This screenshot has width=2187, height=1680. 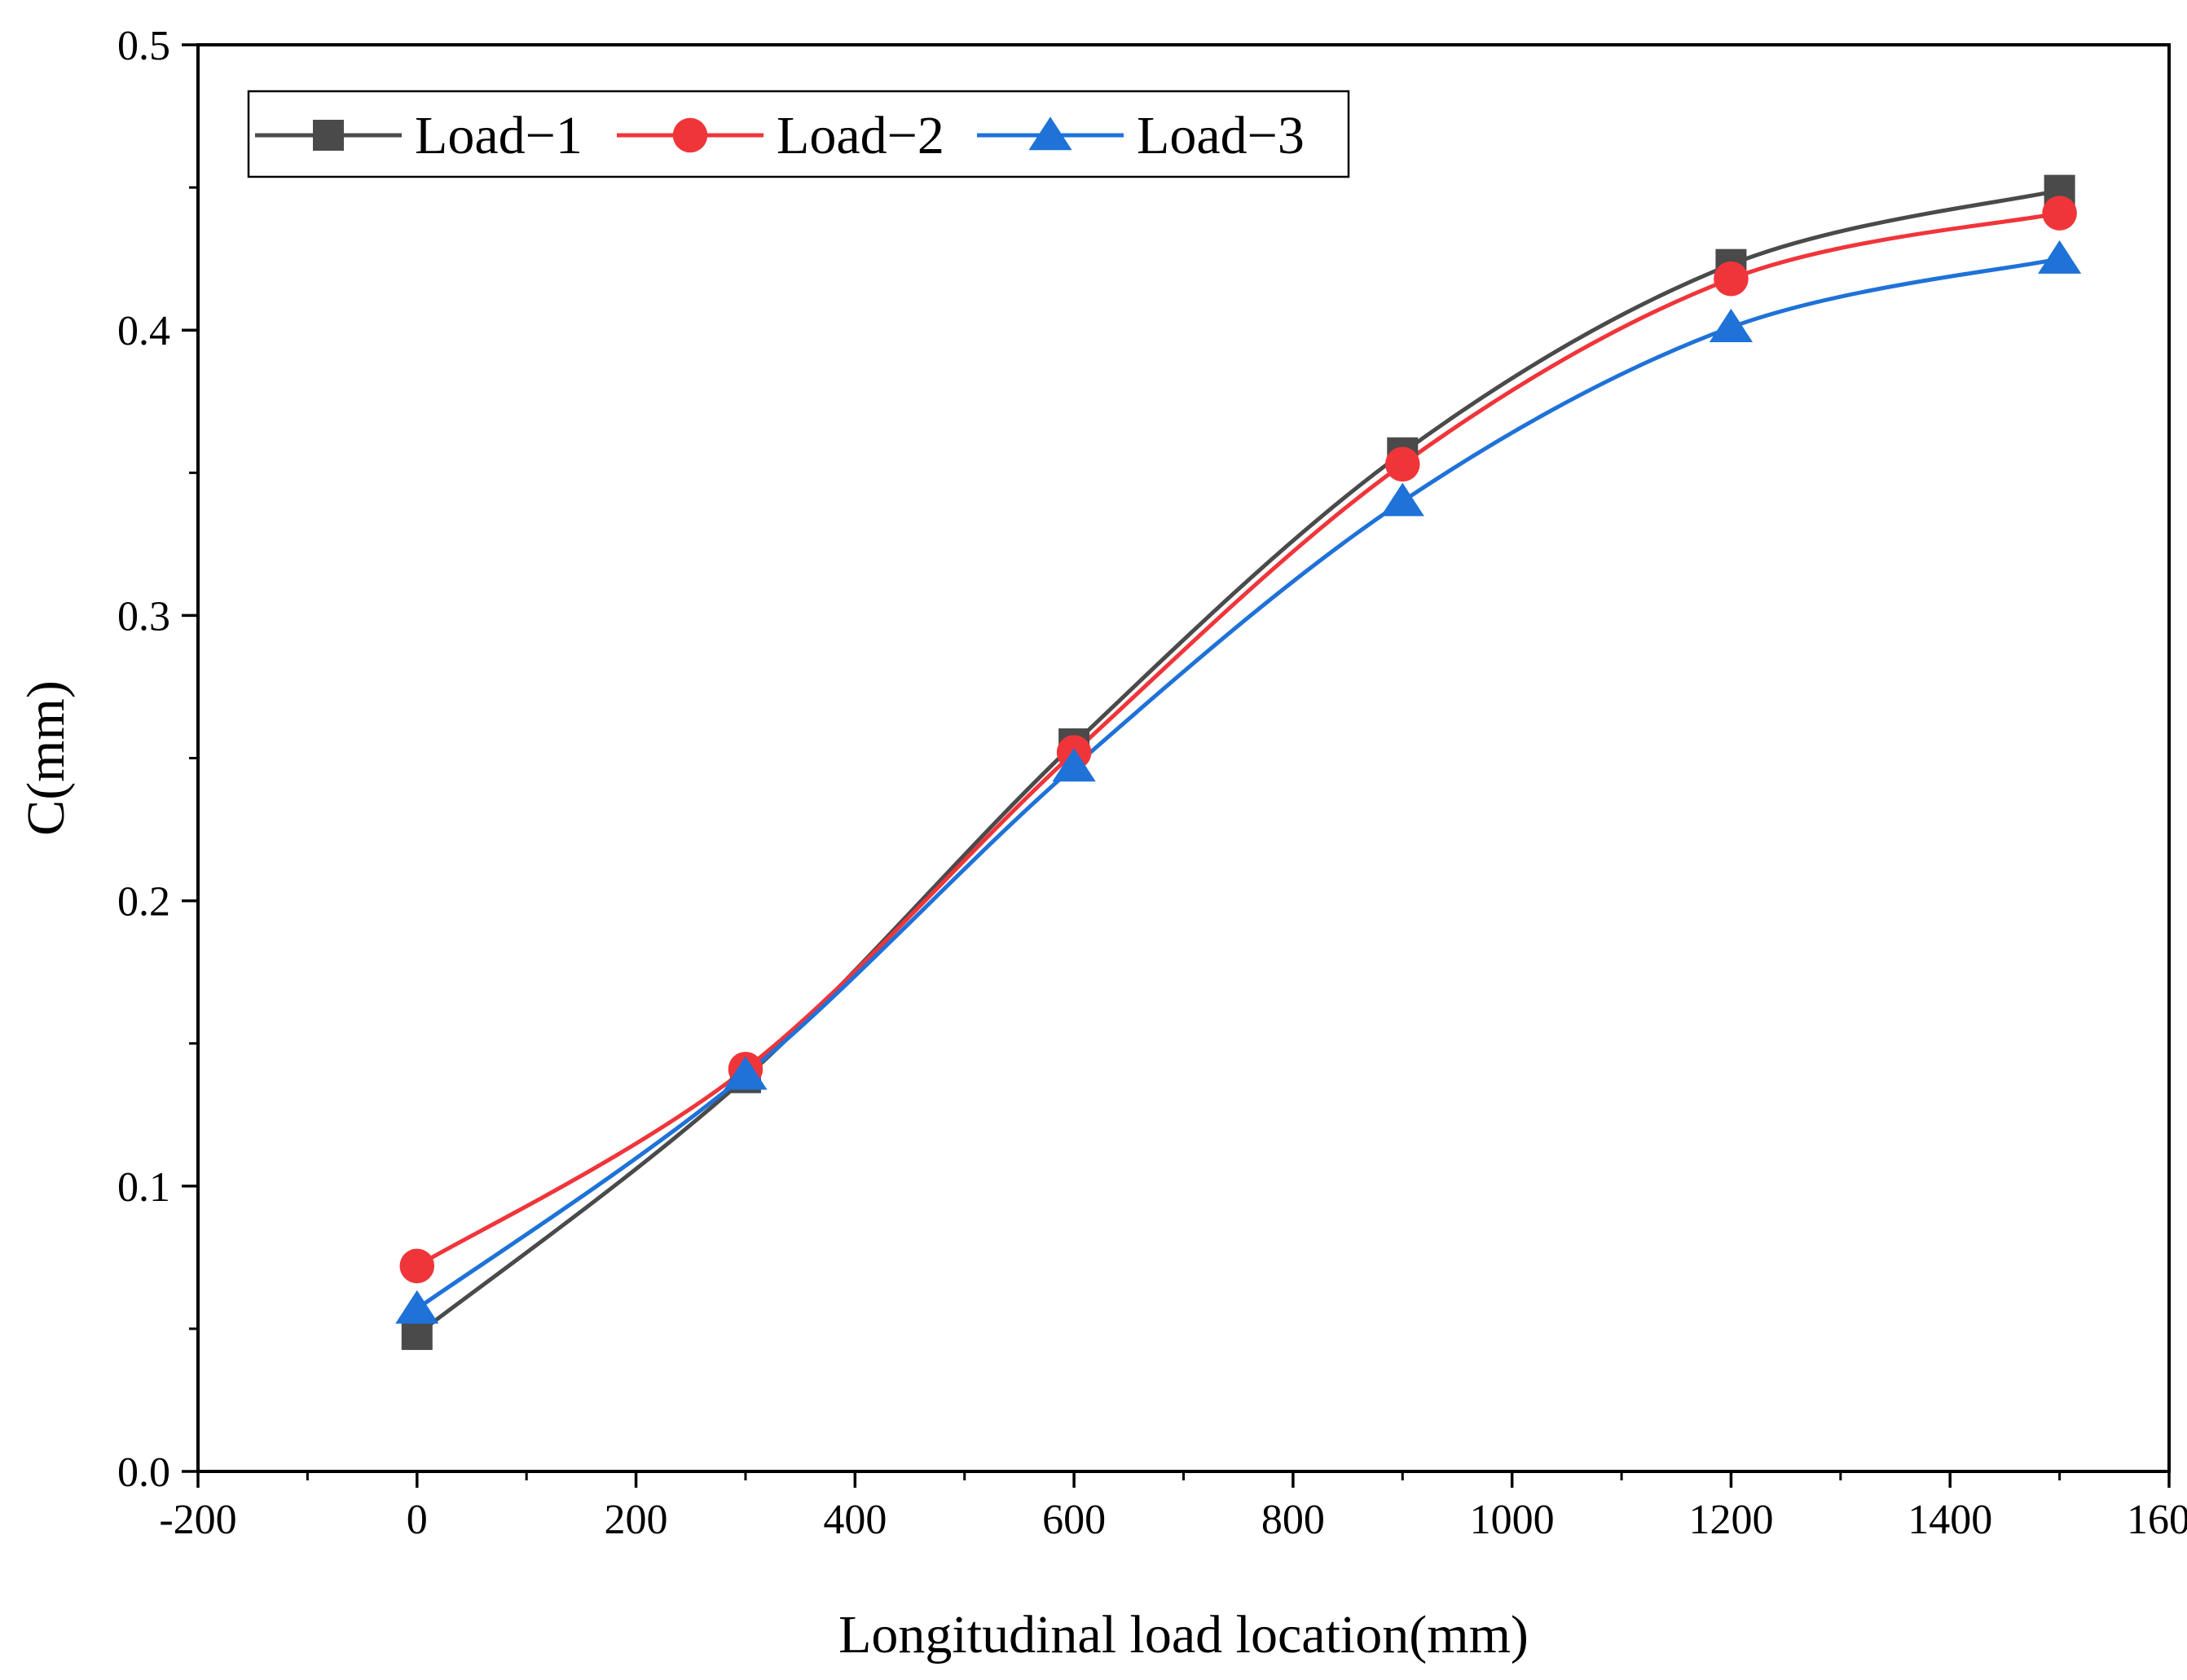 I want to click on y-tick-label: 0.5, so click(x=143, y=46).